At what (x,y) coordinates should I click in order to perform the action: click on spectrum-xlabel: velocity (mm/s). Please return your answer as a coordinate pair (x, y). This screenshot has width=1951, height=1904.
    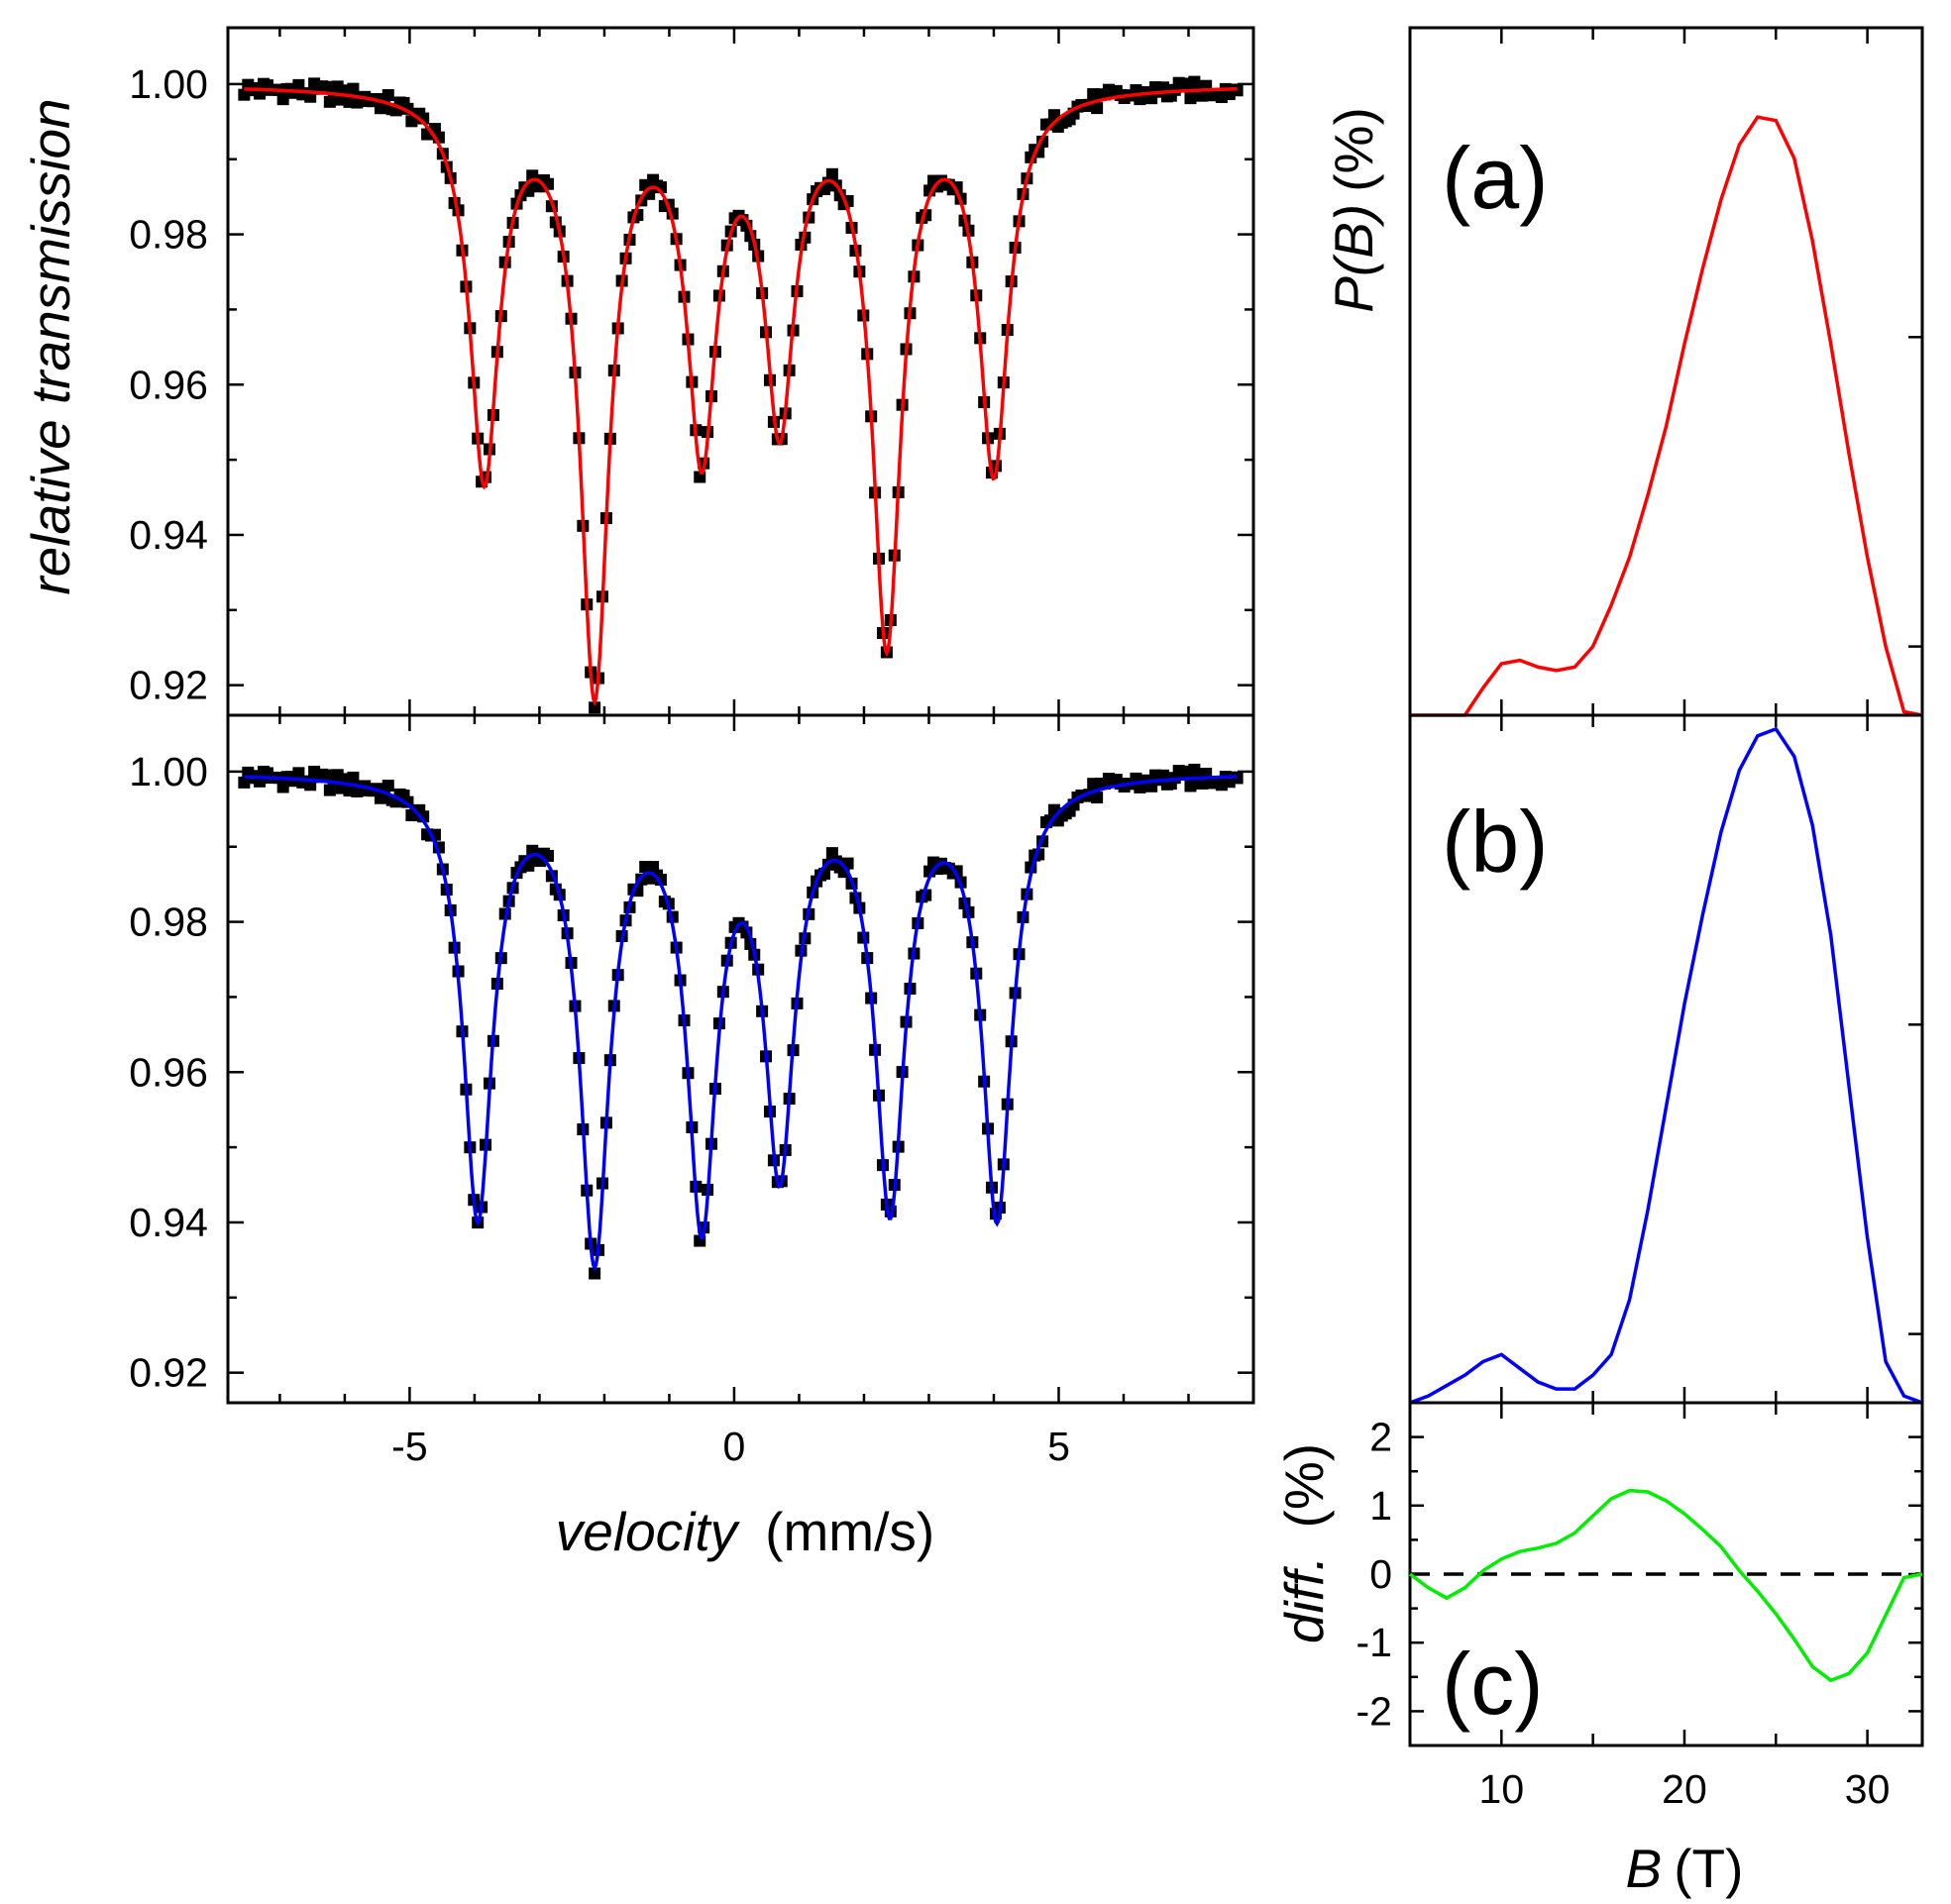
    Looking at the image, I should click on (745, 1531).